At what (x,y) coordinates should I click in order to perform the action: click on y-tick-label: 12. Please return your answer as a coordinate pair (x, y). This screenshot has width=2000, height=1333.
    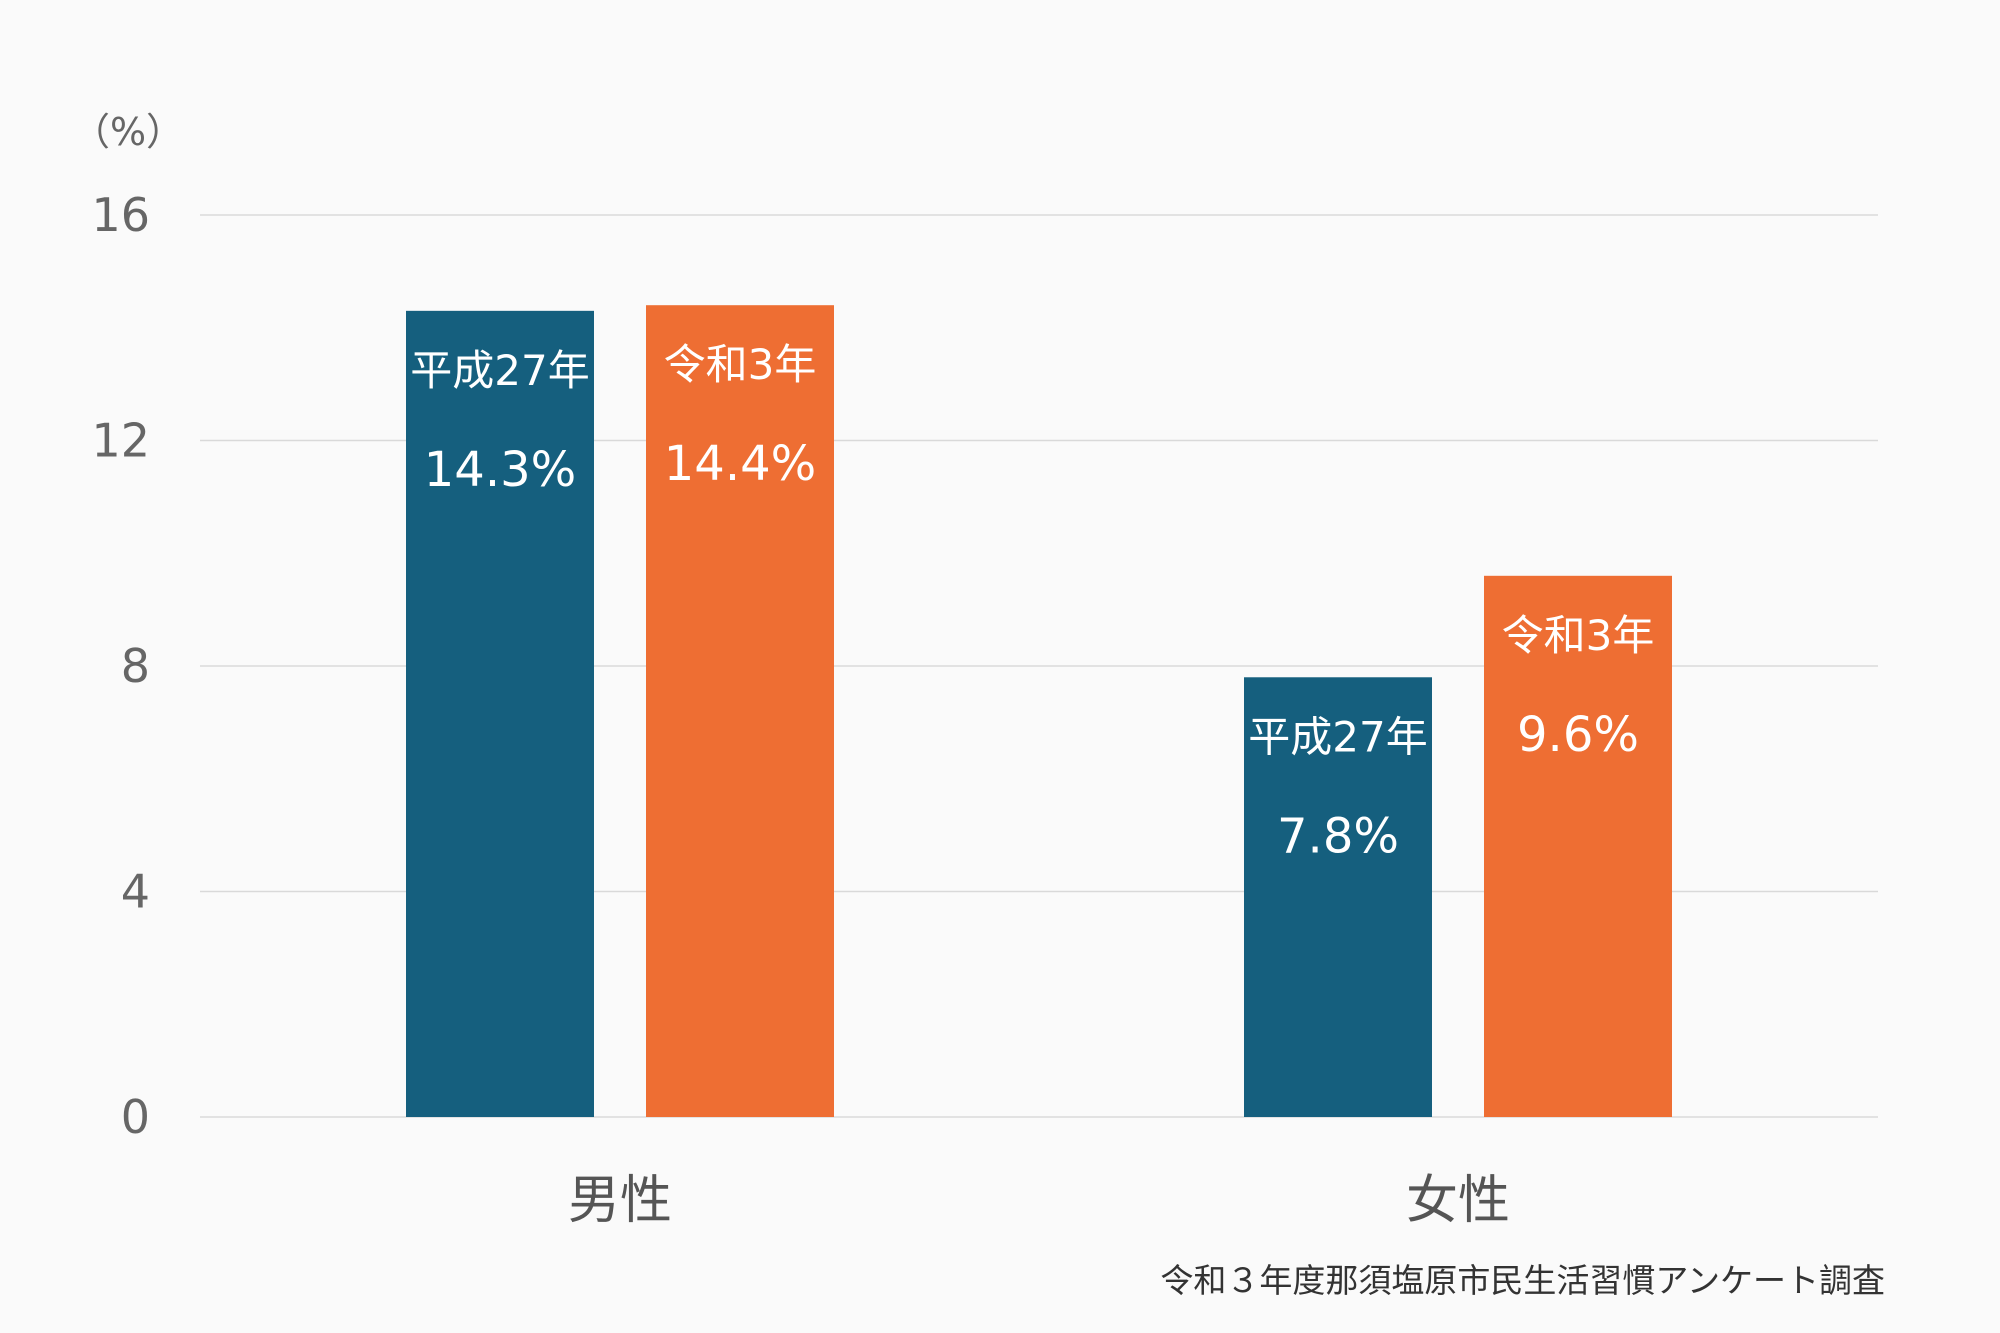
    Looking at the image, I should click on (120, 441).